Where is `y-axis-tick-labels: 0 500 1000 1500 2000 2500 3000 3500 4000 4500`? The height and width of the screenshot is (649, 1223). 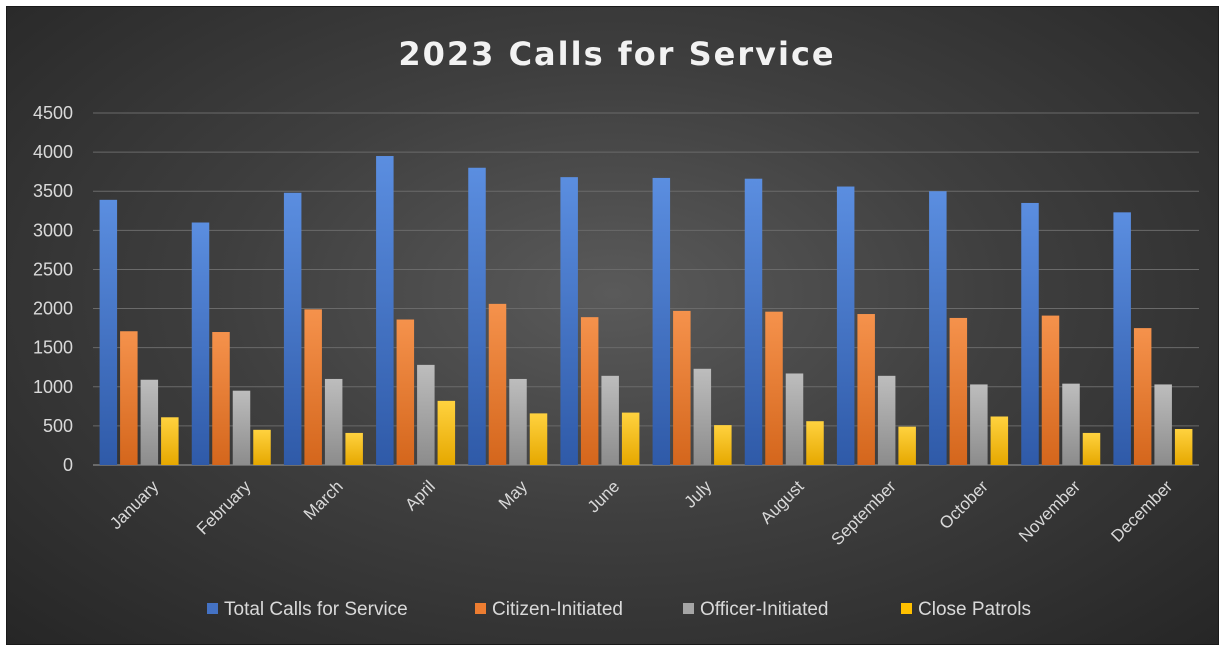
y-axis-tick-labels: 0 500 1000 1500 2000 2500 3000 3500 4000 4500 is located at coordinates (53, 289).